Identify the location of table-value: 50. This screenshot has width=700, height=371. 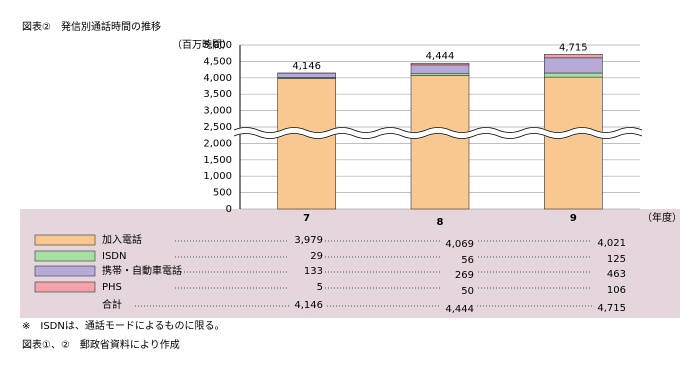
(467, 291).